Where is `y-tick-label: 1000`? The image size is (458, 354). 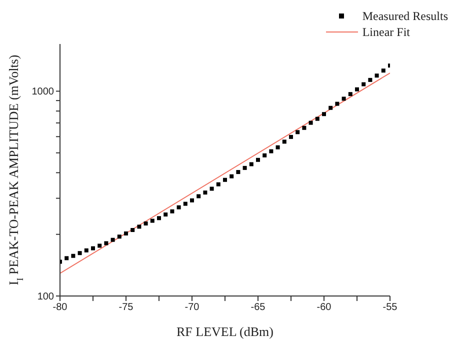
y-tick-label: 1000 is located at coordinates (43, 92).